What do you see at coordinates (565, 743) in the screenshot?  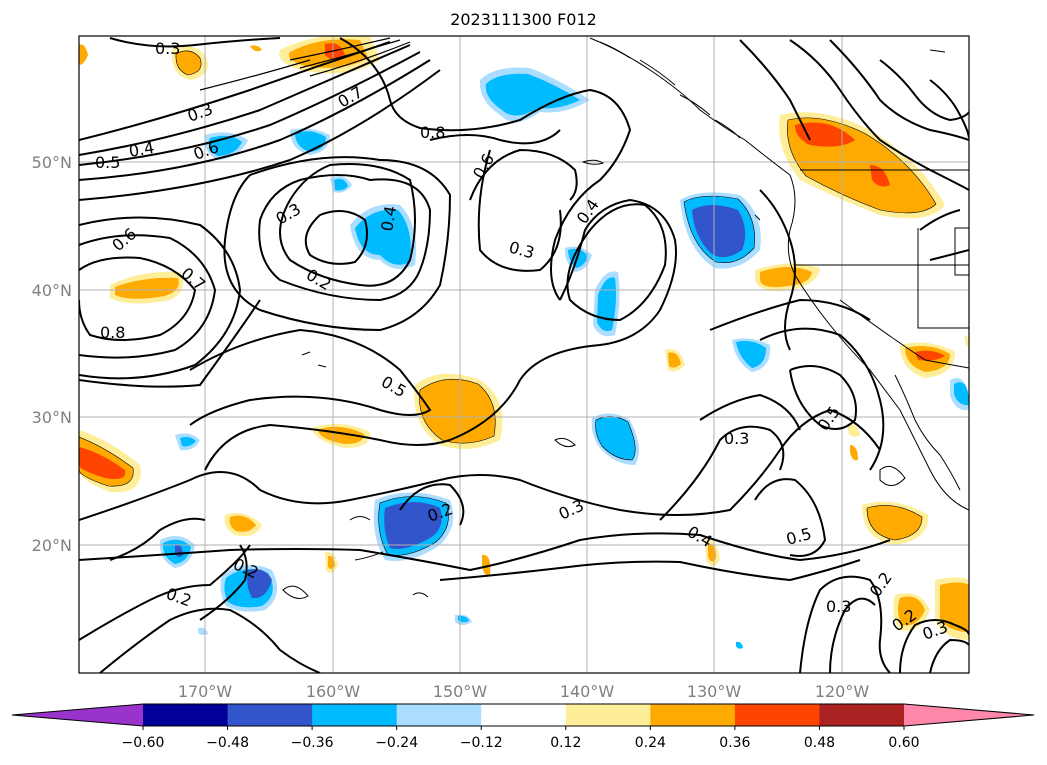 I see `colorbar-tick-label: 0.12` at bounding box center [565, 743].